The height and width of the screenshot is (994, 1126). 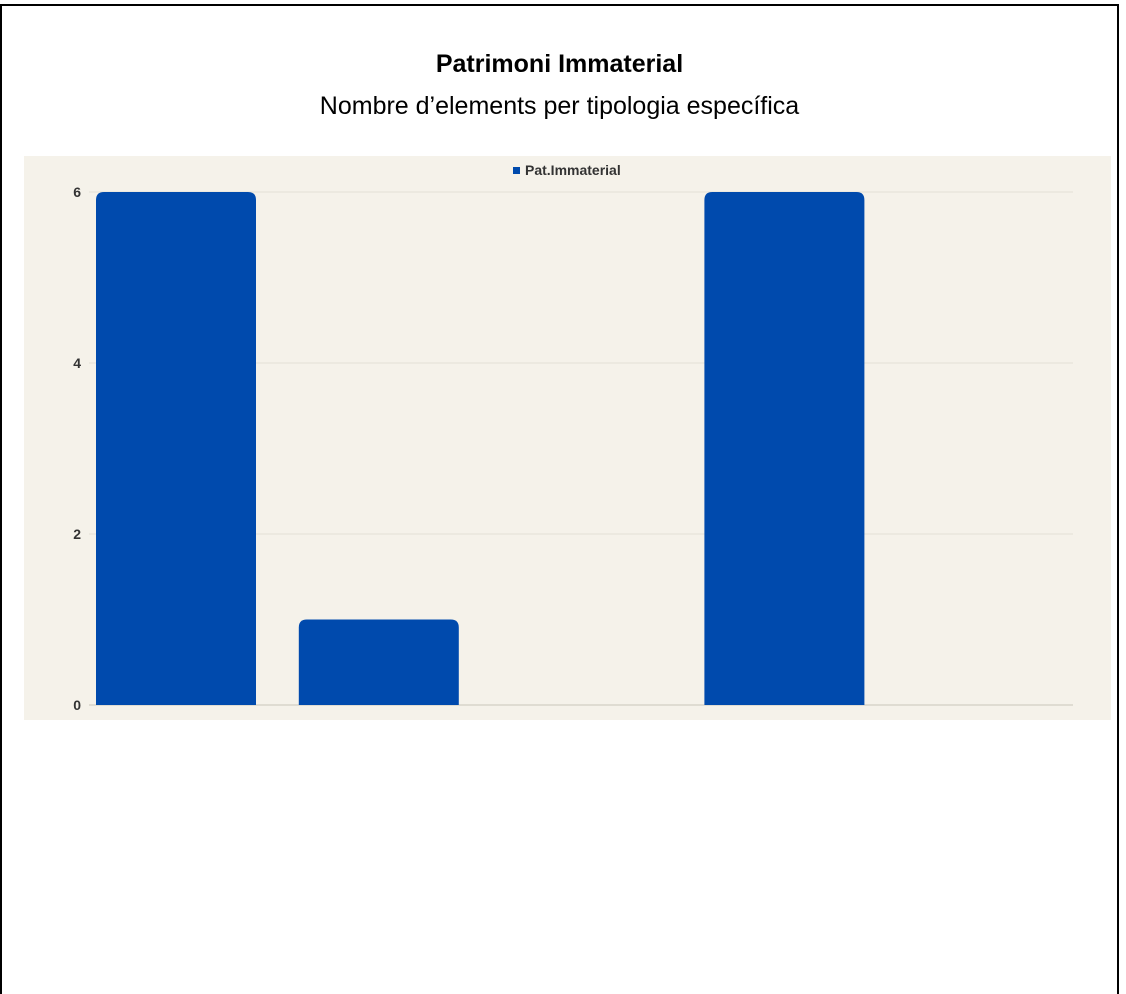 What do you see at coordinates (176, 448) in the screenshot?
I see `bar-m-festiva` at bounding box center [176, 448].